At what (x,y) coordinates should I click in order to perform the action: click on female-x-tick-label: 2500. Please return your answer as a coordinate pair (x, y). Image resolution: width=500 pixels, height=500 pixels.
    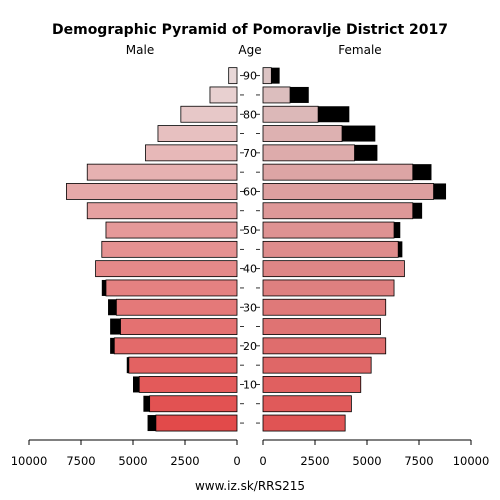
    Looking at the image, I should click on (314, 461).